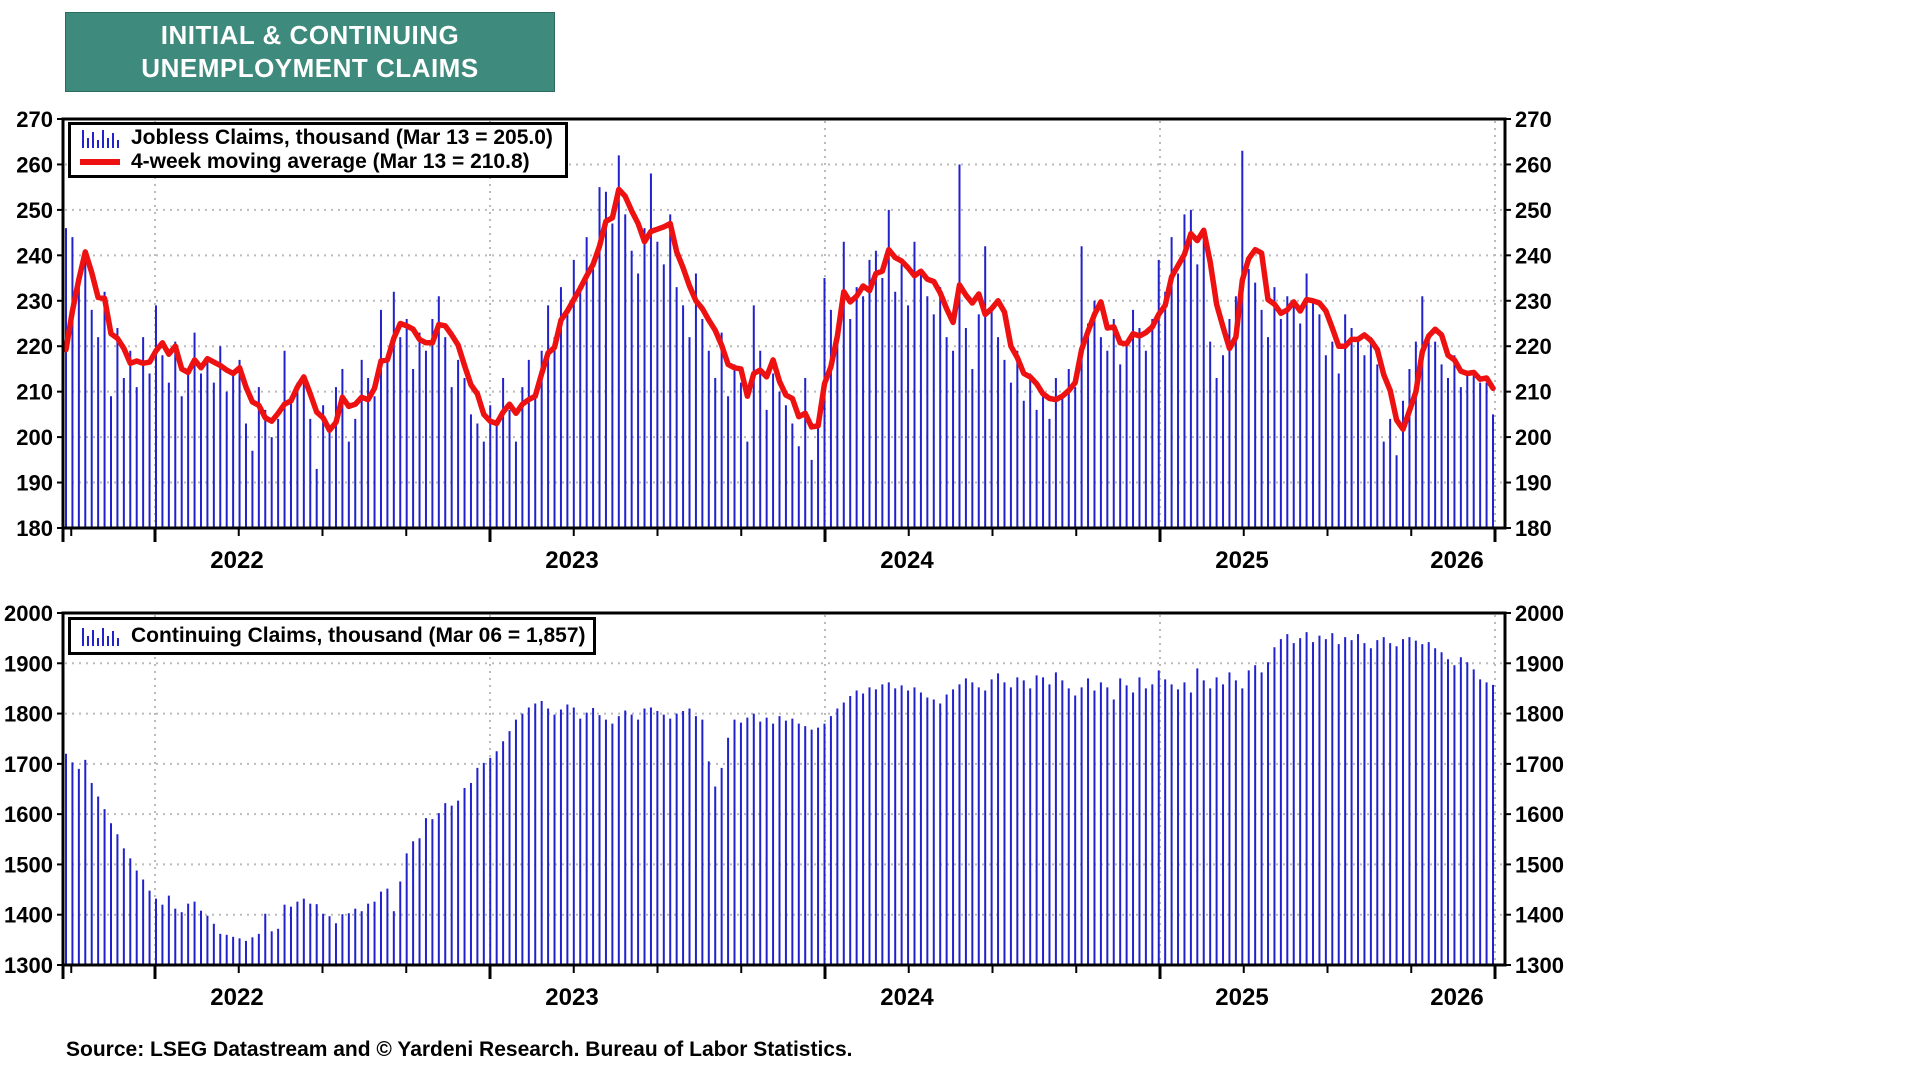 This screenshot has height=1080, width=1920. Describe the element at coordinates (310, 52) in the screenshot. I see `title-banner: INITIAL & CONTINUING UNEMPLOYMENT CLAIMS` at that location.